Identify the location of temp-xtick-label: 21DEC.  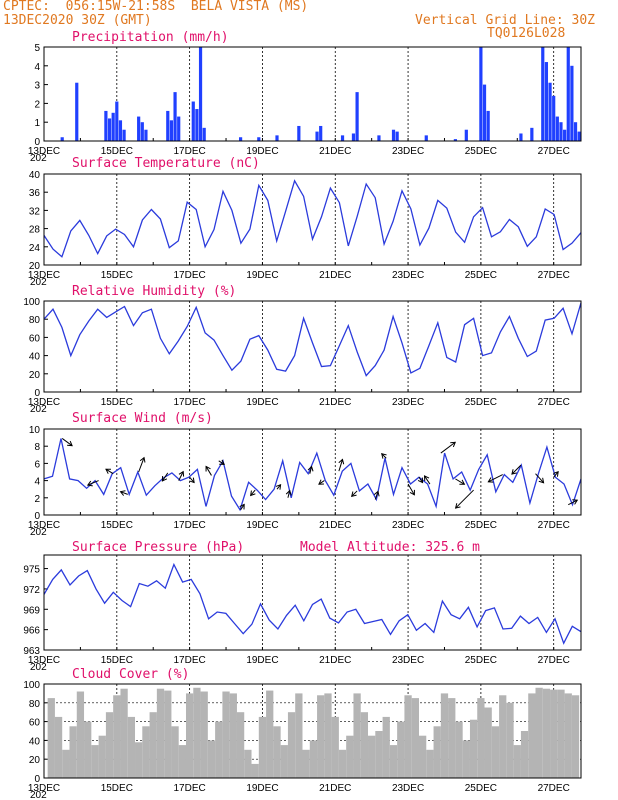
(335, 275).